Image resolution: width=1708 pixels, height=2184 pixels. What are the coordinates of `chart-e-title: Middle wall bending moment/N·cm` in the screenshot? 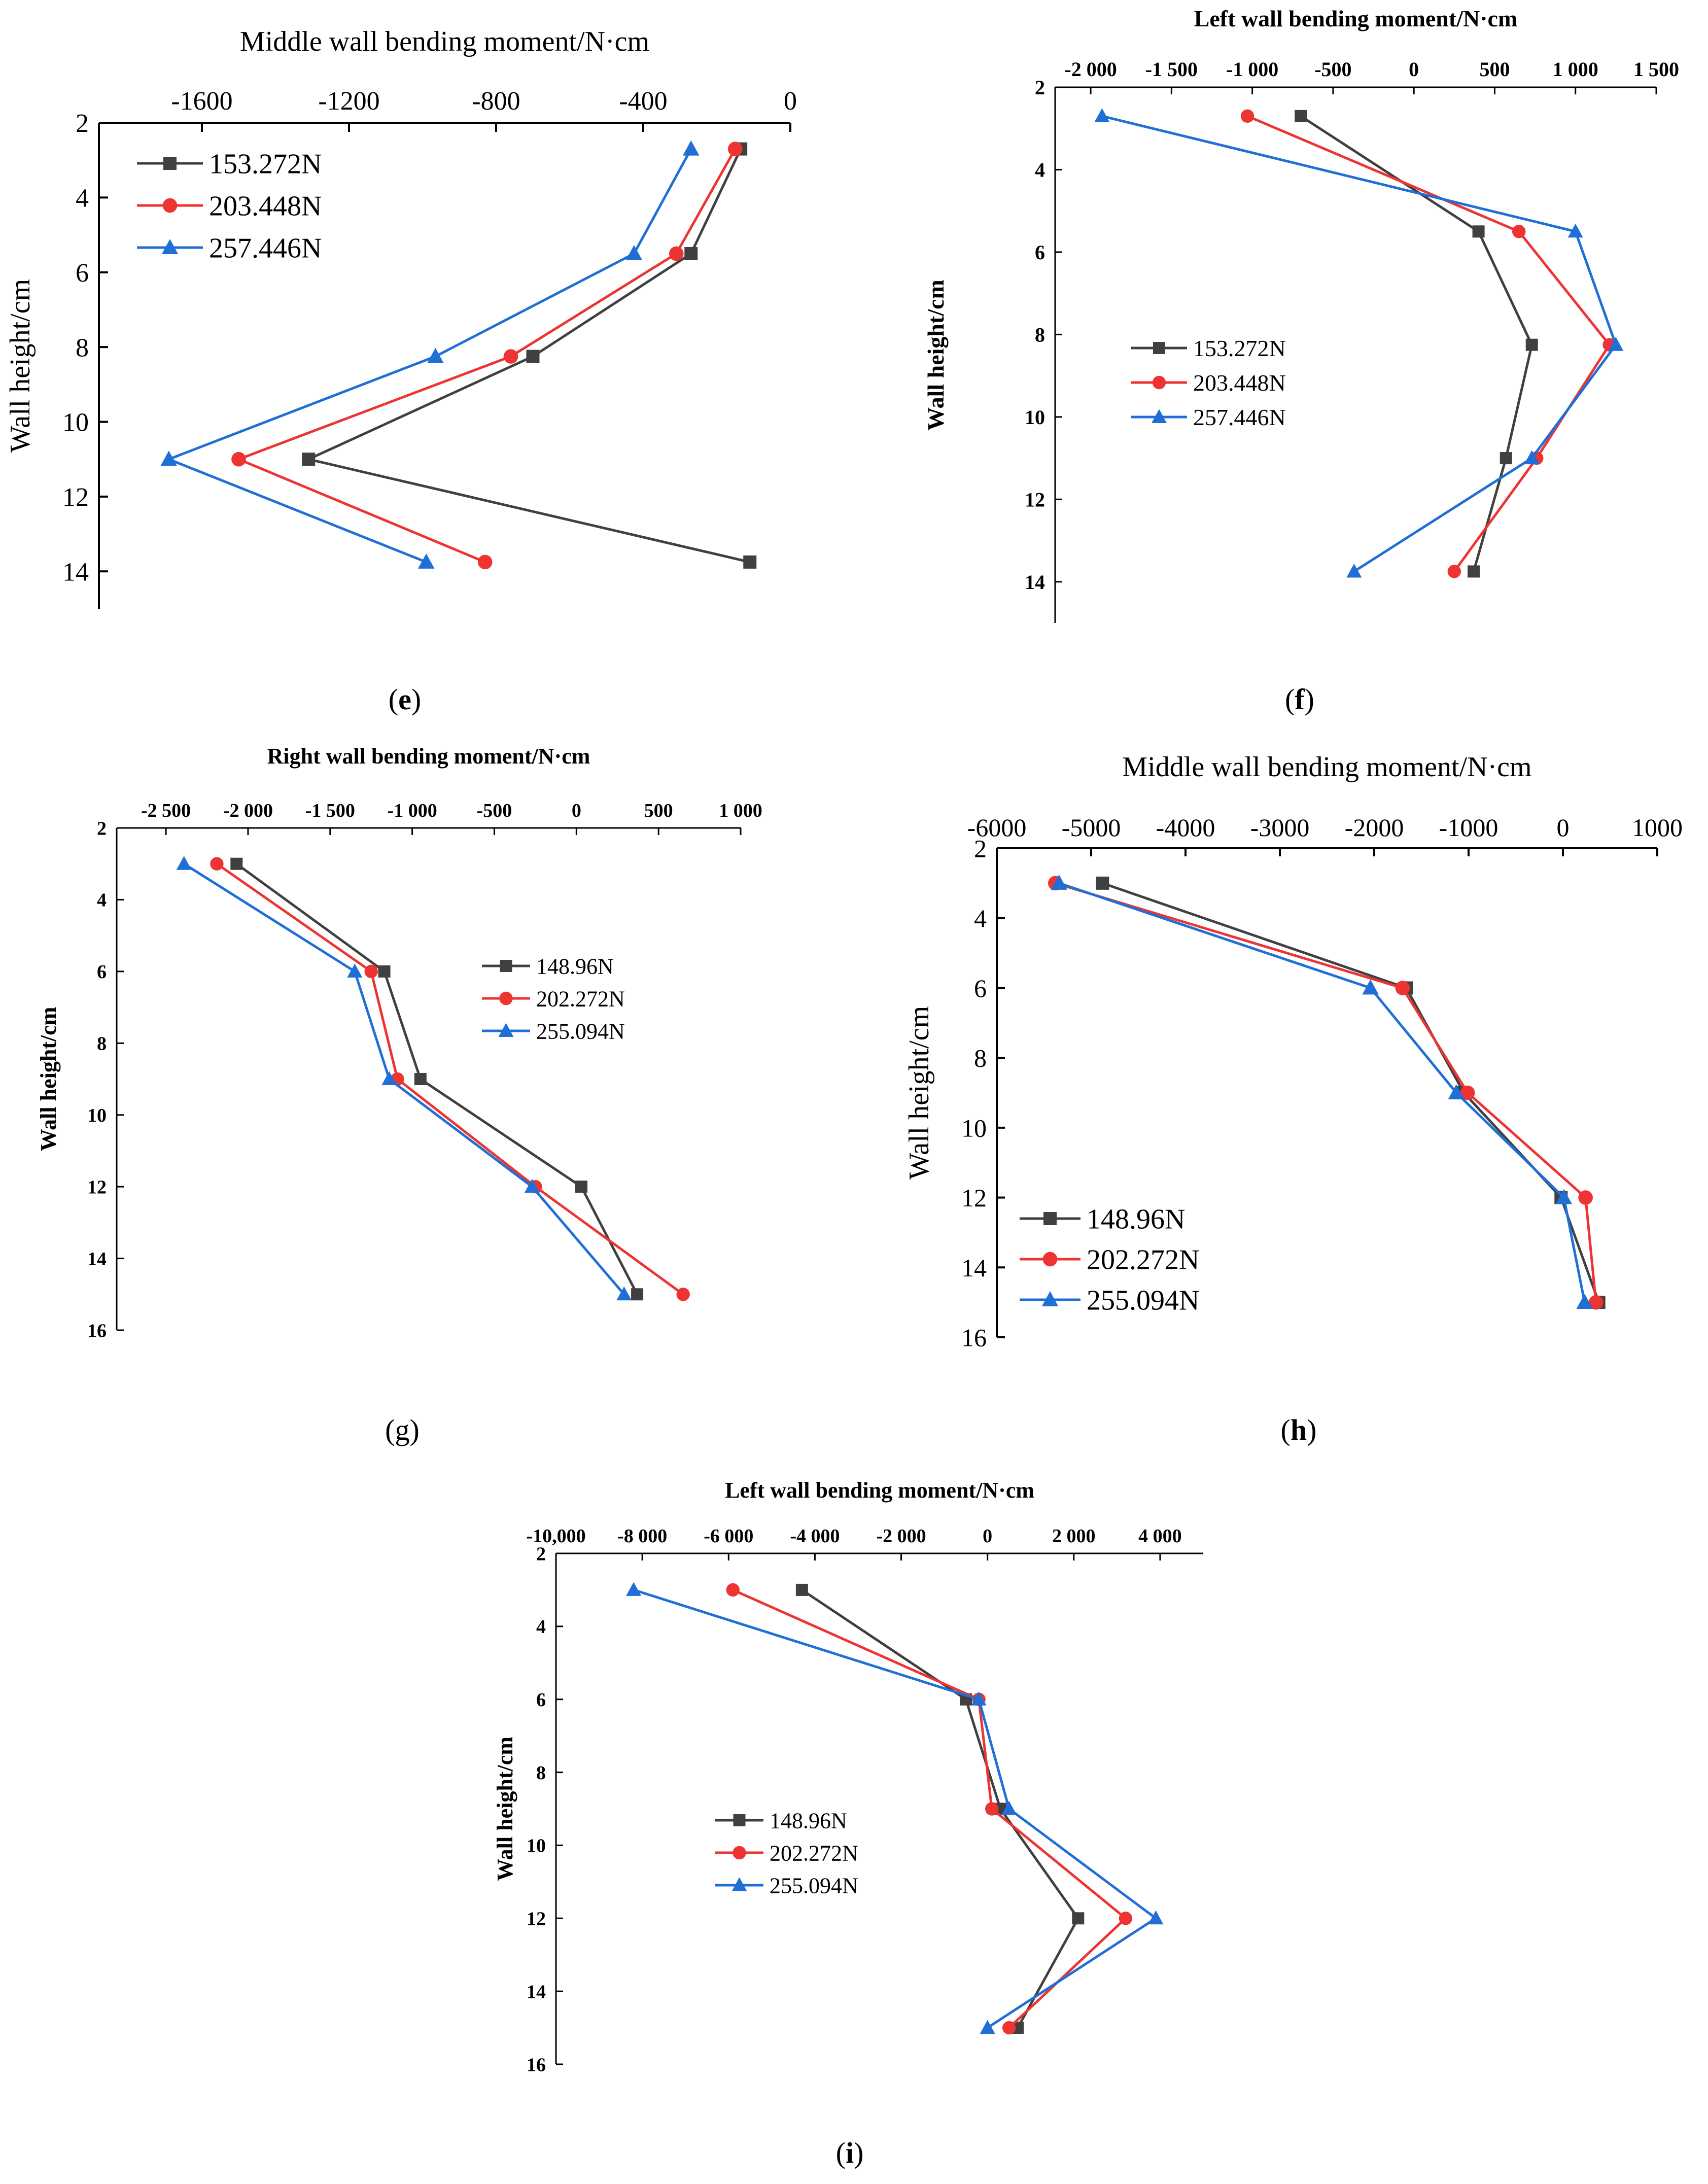 It's located at (444, 41).